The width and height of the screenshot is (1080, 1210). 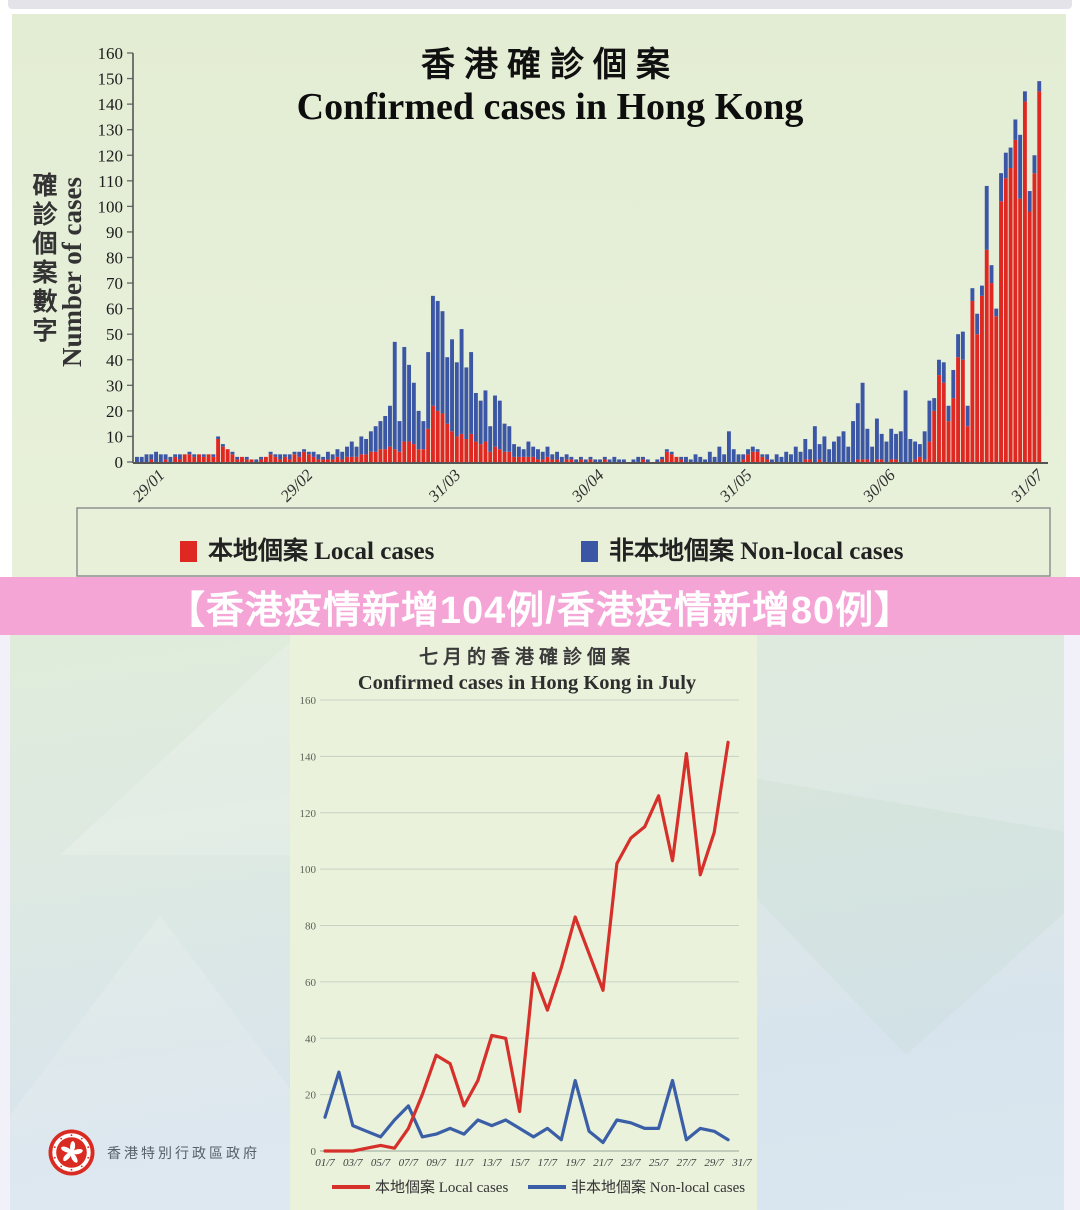 What do you see at coordinates (436, 1163) in the screenshot?
I see `line-x-tick-label: 09/7` at bounding box center [436, 1163].